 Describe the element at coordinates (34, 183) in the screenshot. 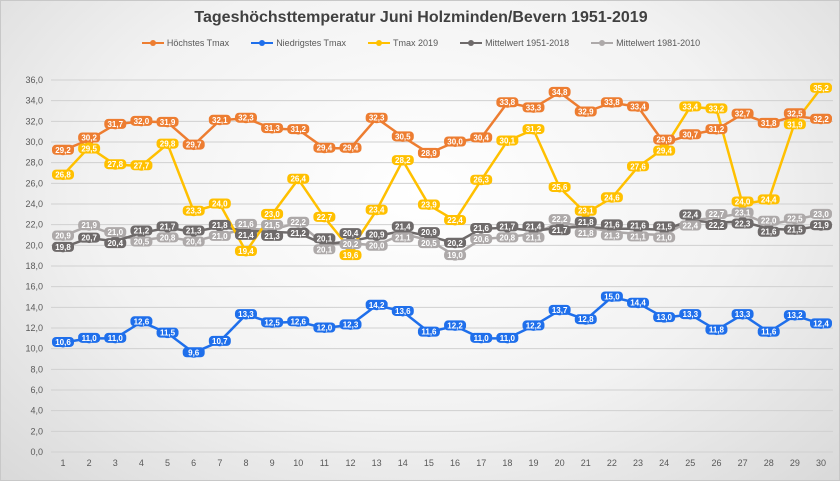

I see `y-tick-label: 26,0` at that location.